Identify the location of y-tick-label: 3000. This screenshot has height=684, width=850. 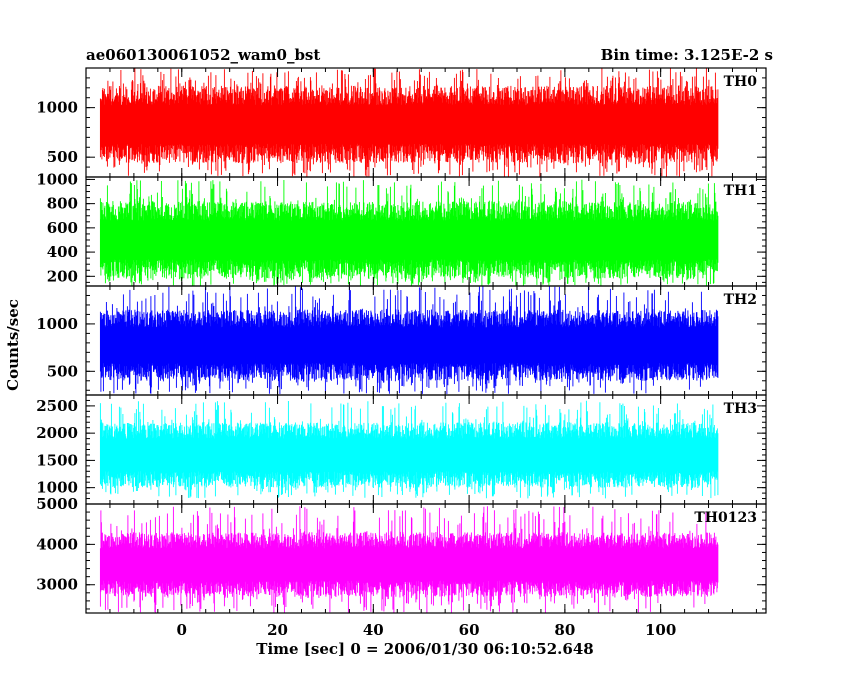
(57, 585).